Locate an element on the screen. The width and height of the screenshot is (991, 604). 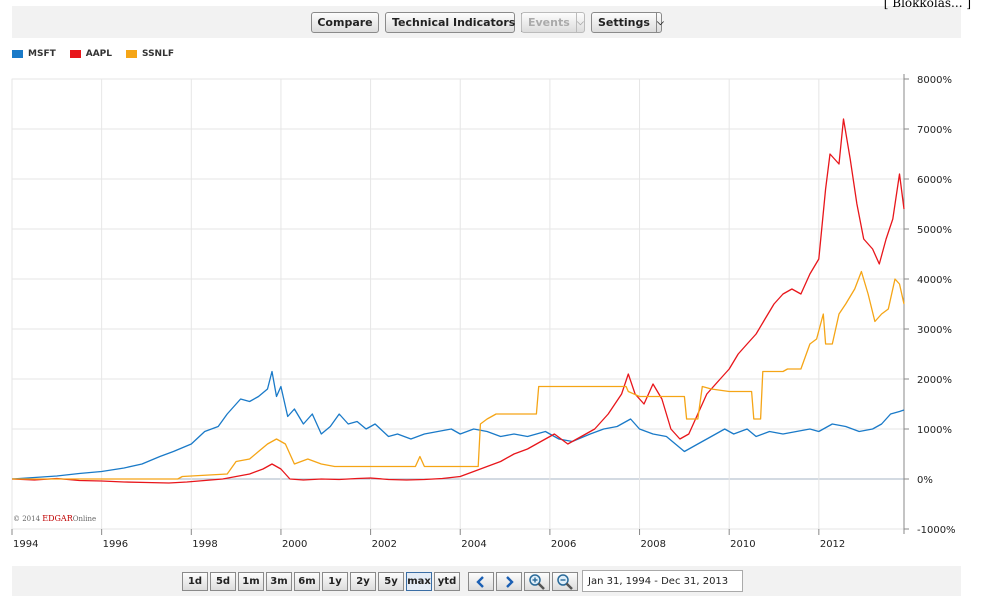
y-tick-label: 4000% is located at coordinates (934, 280).